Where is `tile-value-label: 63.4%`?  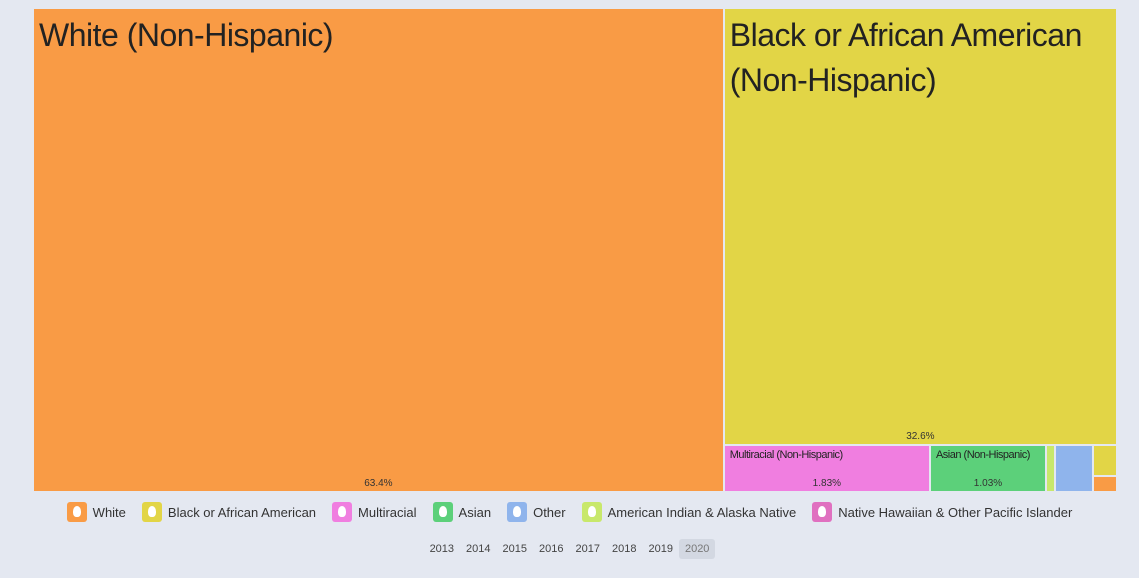 tile-value-label: 63.4% is located at coordinates (378, 483).